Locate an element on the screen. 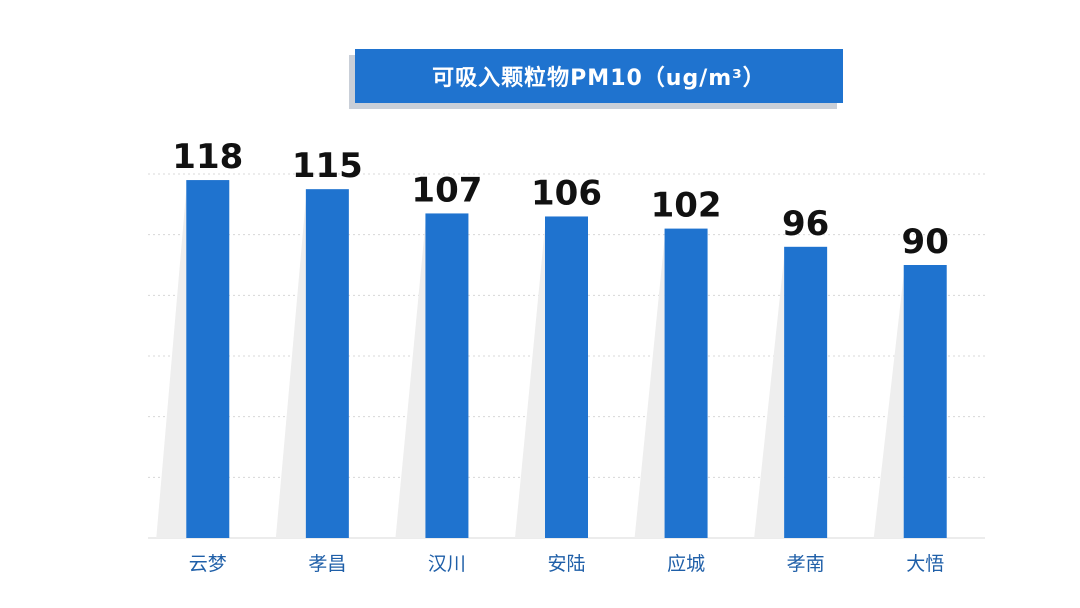  x-tick-label: 大悟 is located at coordinates (925, 564).